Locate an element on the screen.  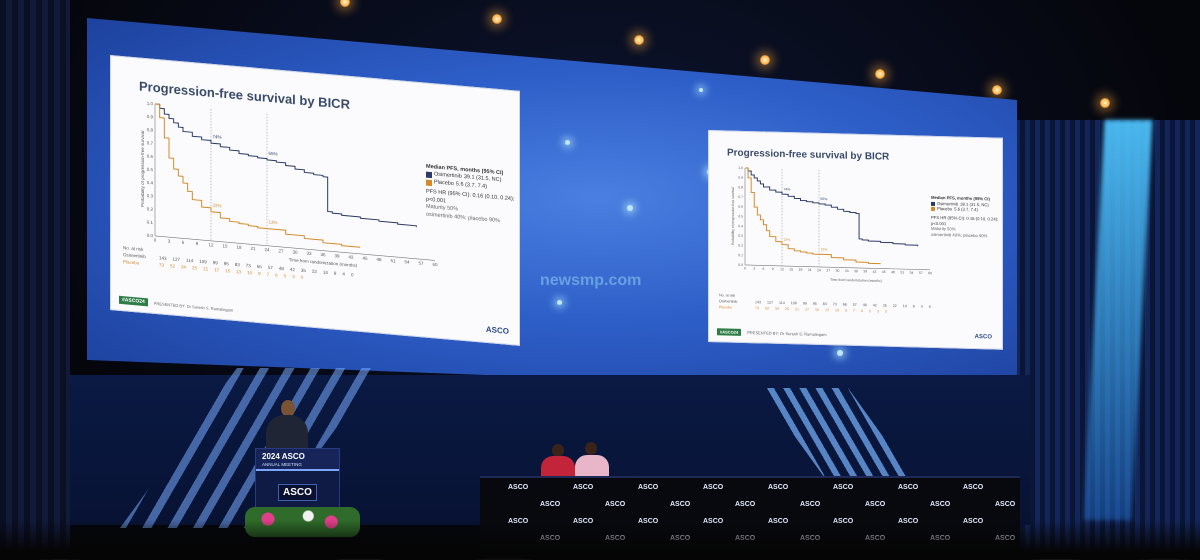
y-tick-label: 0.5 is located at coordinates (150, 170).